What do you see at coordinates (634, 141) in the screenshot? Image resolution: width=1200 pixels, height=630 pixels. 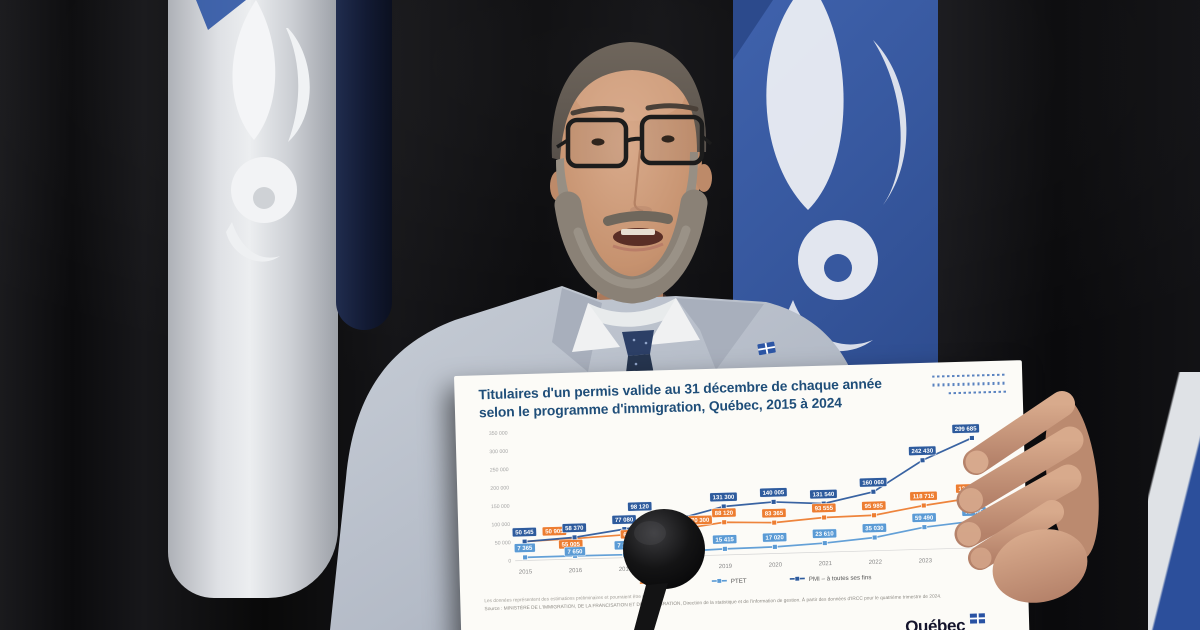 I see `glasses` at bounding box center [634, 141].